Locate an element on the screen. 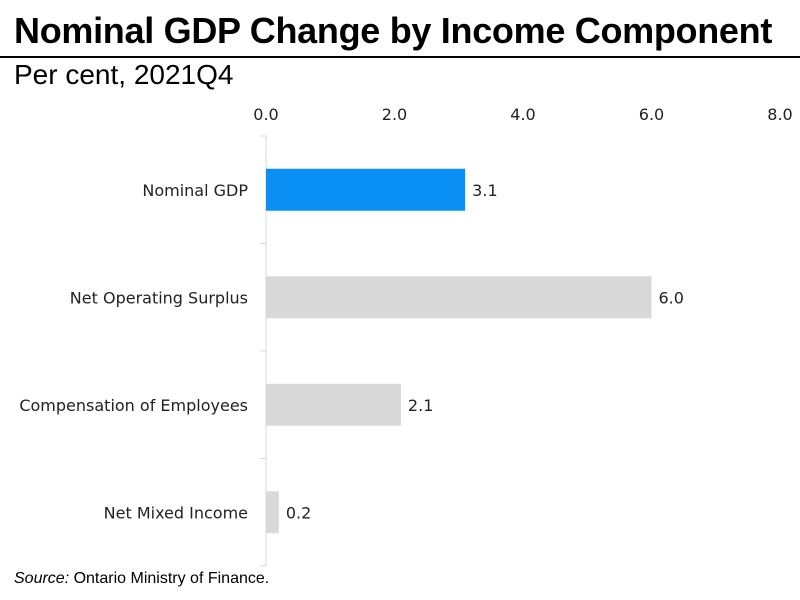 Image resolution: width=800 pixels, height=600 pixels. x-axis-ticks: 0.0 2.0 4.0 6.0 8.0 is located at coordinates (522, 114).